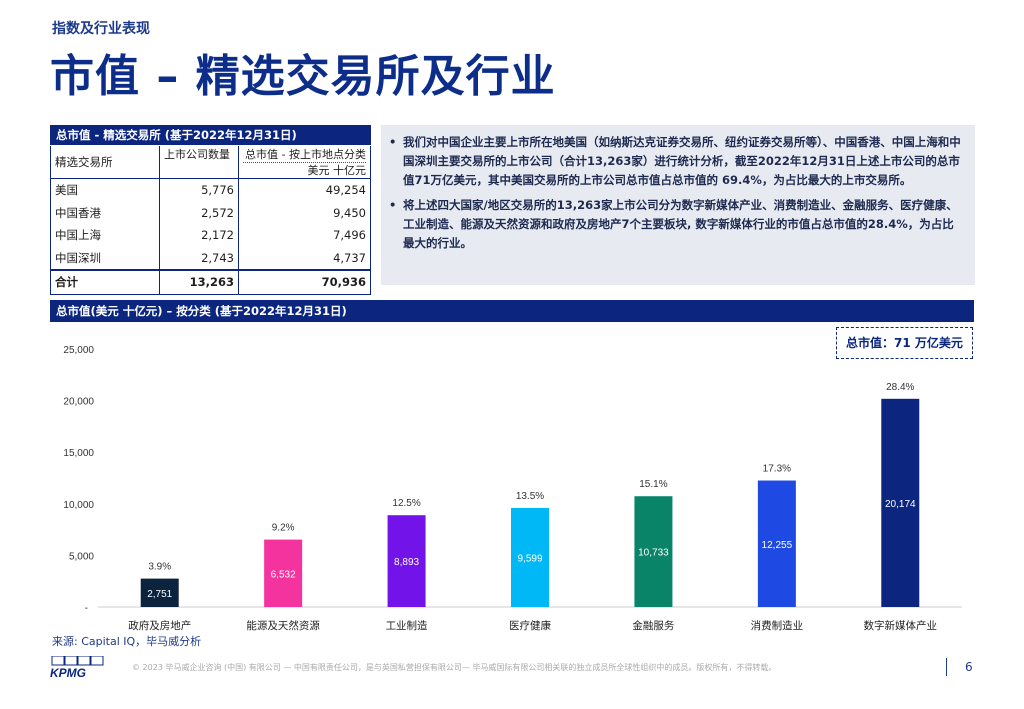 The width and height of the screenshot is (1024, 709). Describe the element at coordinates (777, 469) in the screenshot. I see `bar-percent-label: 17.3%` at that location.